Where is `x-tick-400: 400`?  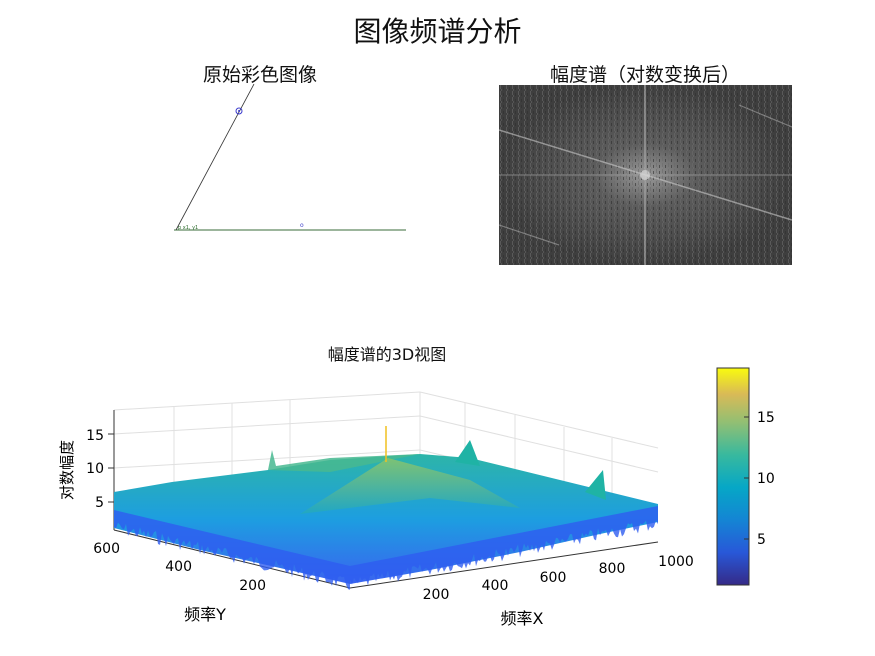
x-tick-400: 400 is located at coordinates (495, 586).